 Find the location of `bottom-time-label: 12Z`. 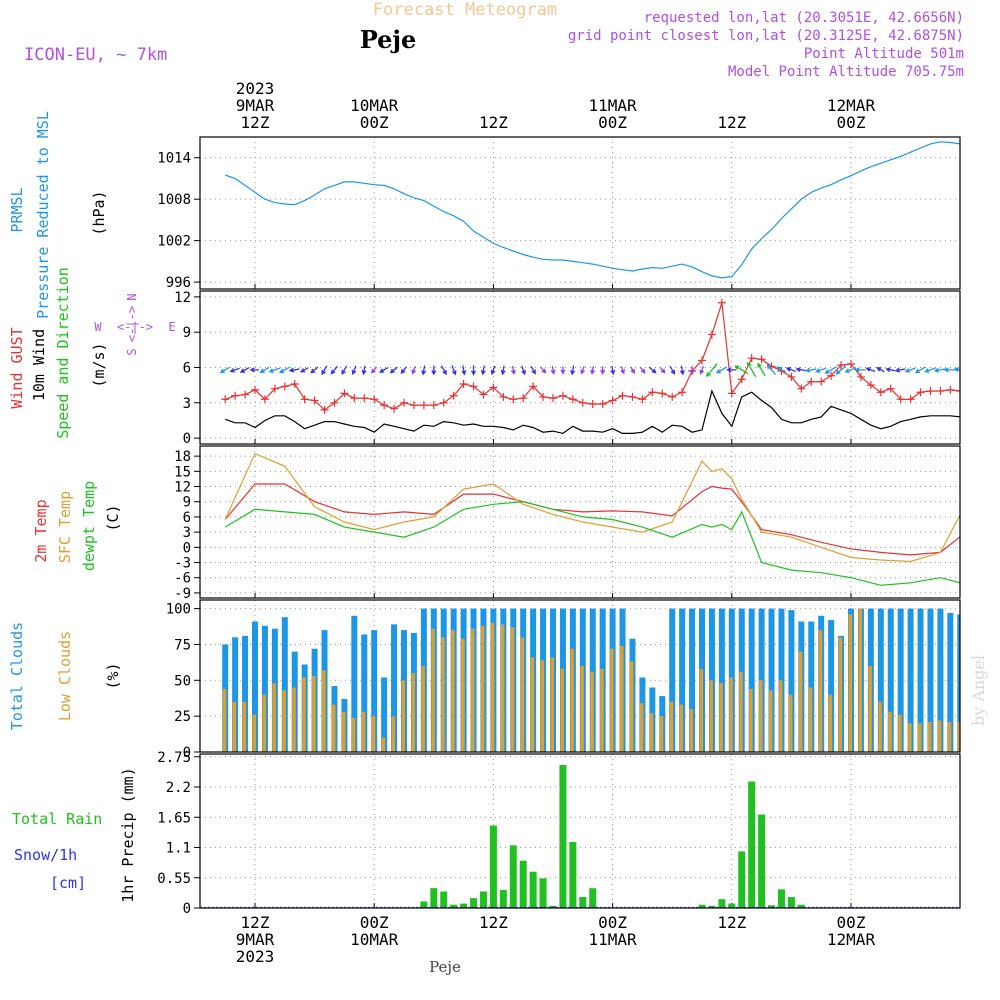

bottom-time-label: 12Z is located at coordinates (493, 922).